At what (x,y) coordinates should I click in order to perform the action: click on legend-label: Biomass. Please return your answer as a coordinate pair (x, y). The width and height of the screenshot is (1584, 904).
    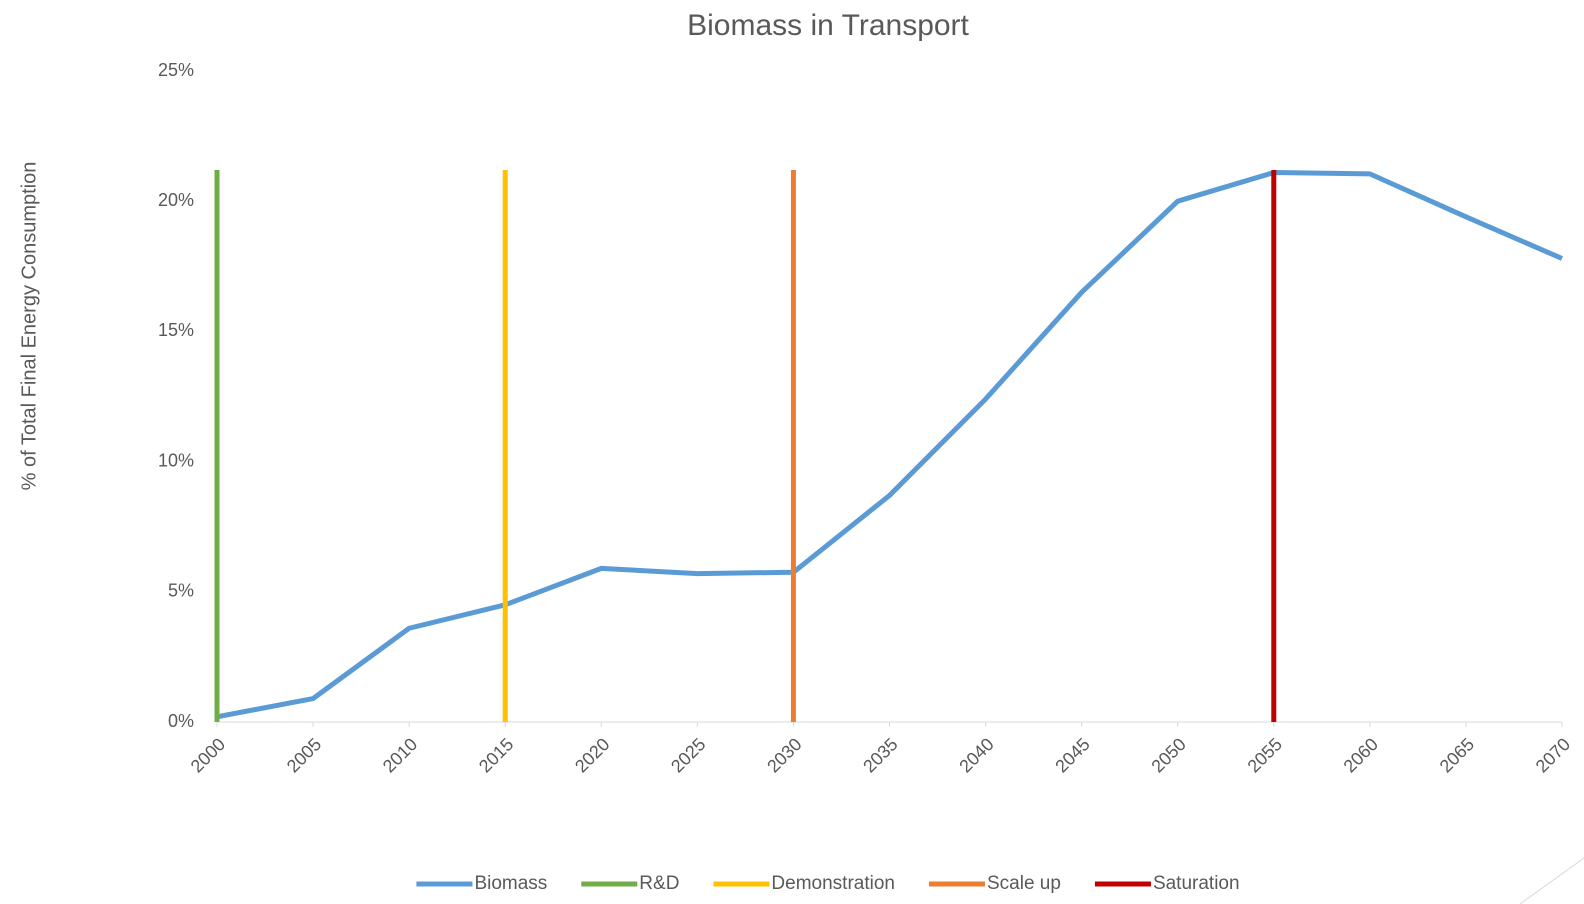
    Looking at the image, I should click on (510, 883).